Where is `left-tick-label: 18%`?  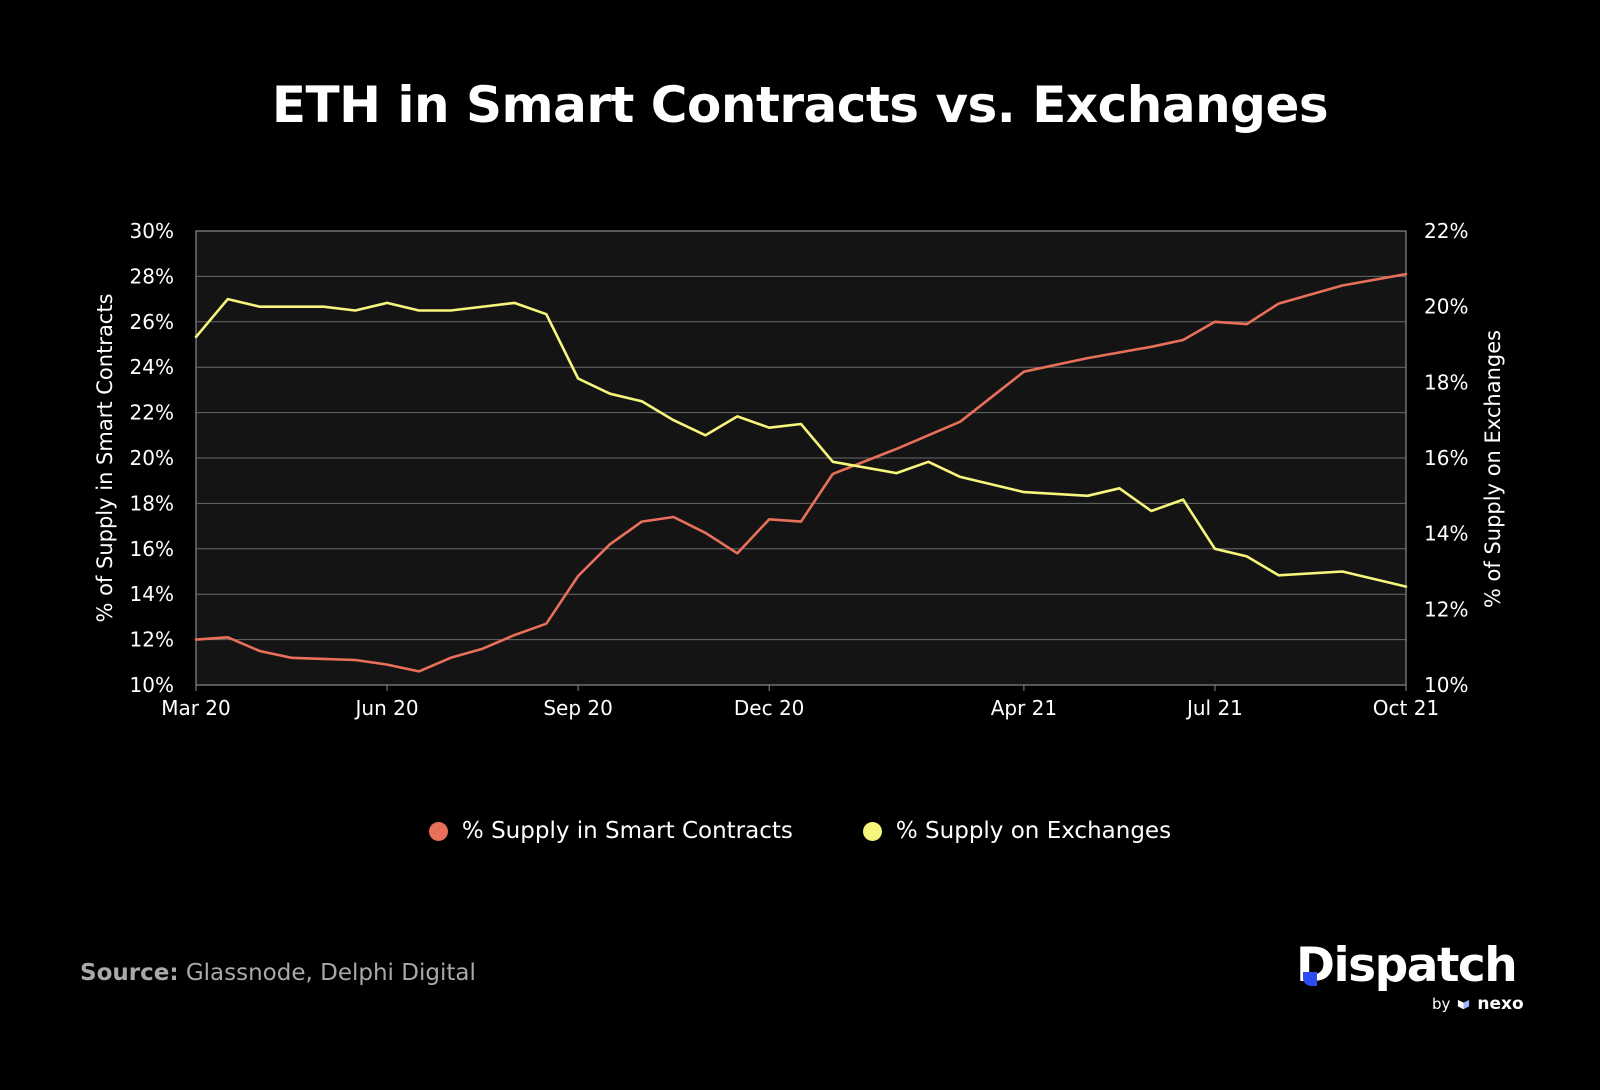 left-tick-label: 18% is located at coordinates (152, 503).